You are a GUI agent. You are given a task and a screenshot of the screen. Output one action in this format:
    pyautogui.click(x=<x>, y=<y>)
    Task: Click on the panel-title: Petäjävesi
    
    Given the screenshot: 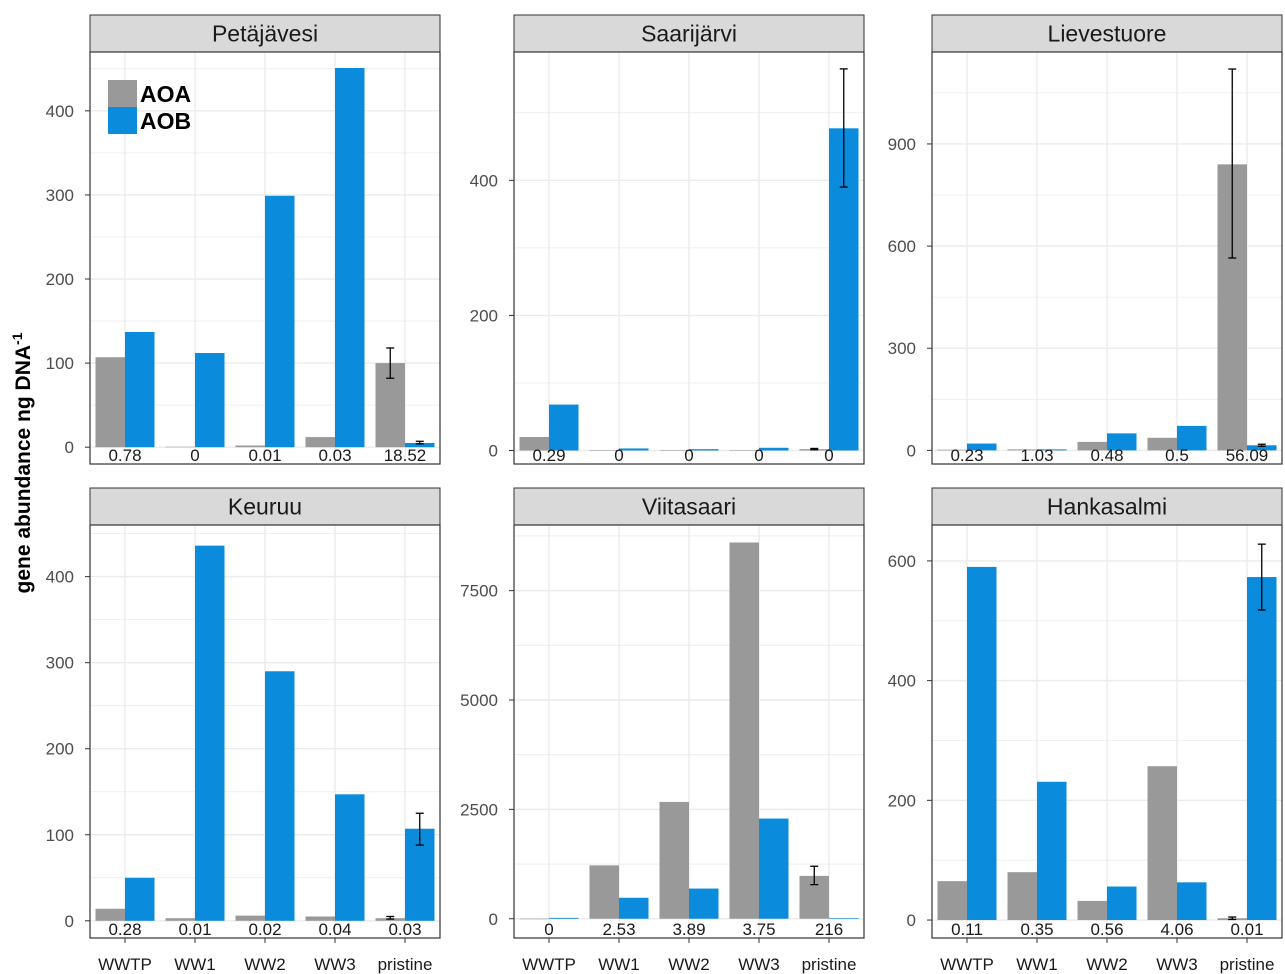 What is the action you would take?
    pyautogui.click(x=265, y=34)
    